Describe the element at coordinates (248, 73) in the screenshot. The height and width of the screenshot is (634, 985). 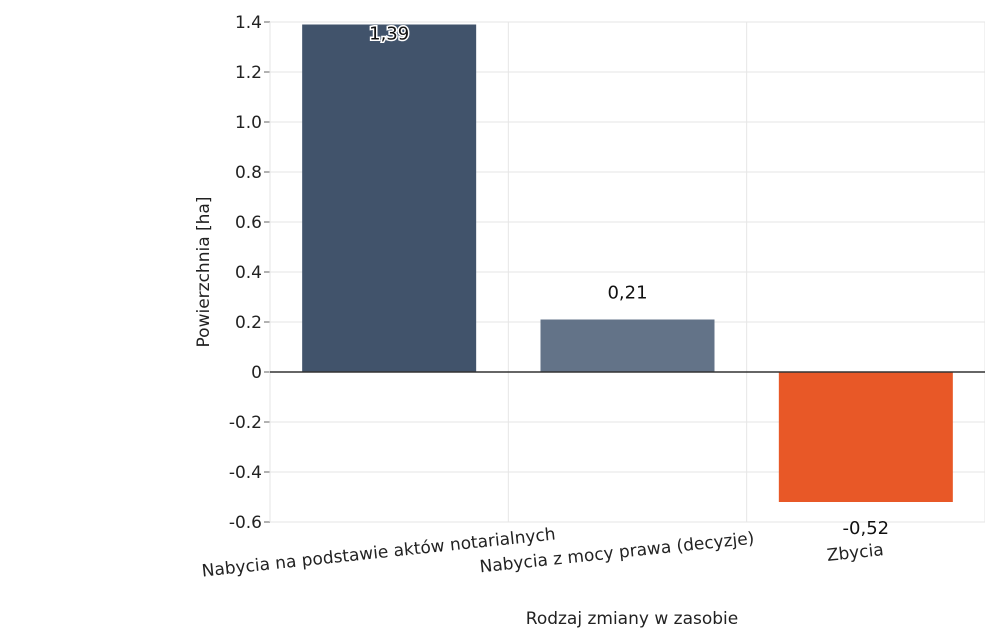
I see `y-tick-label: 1.2` at that location.